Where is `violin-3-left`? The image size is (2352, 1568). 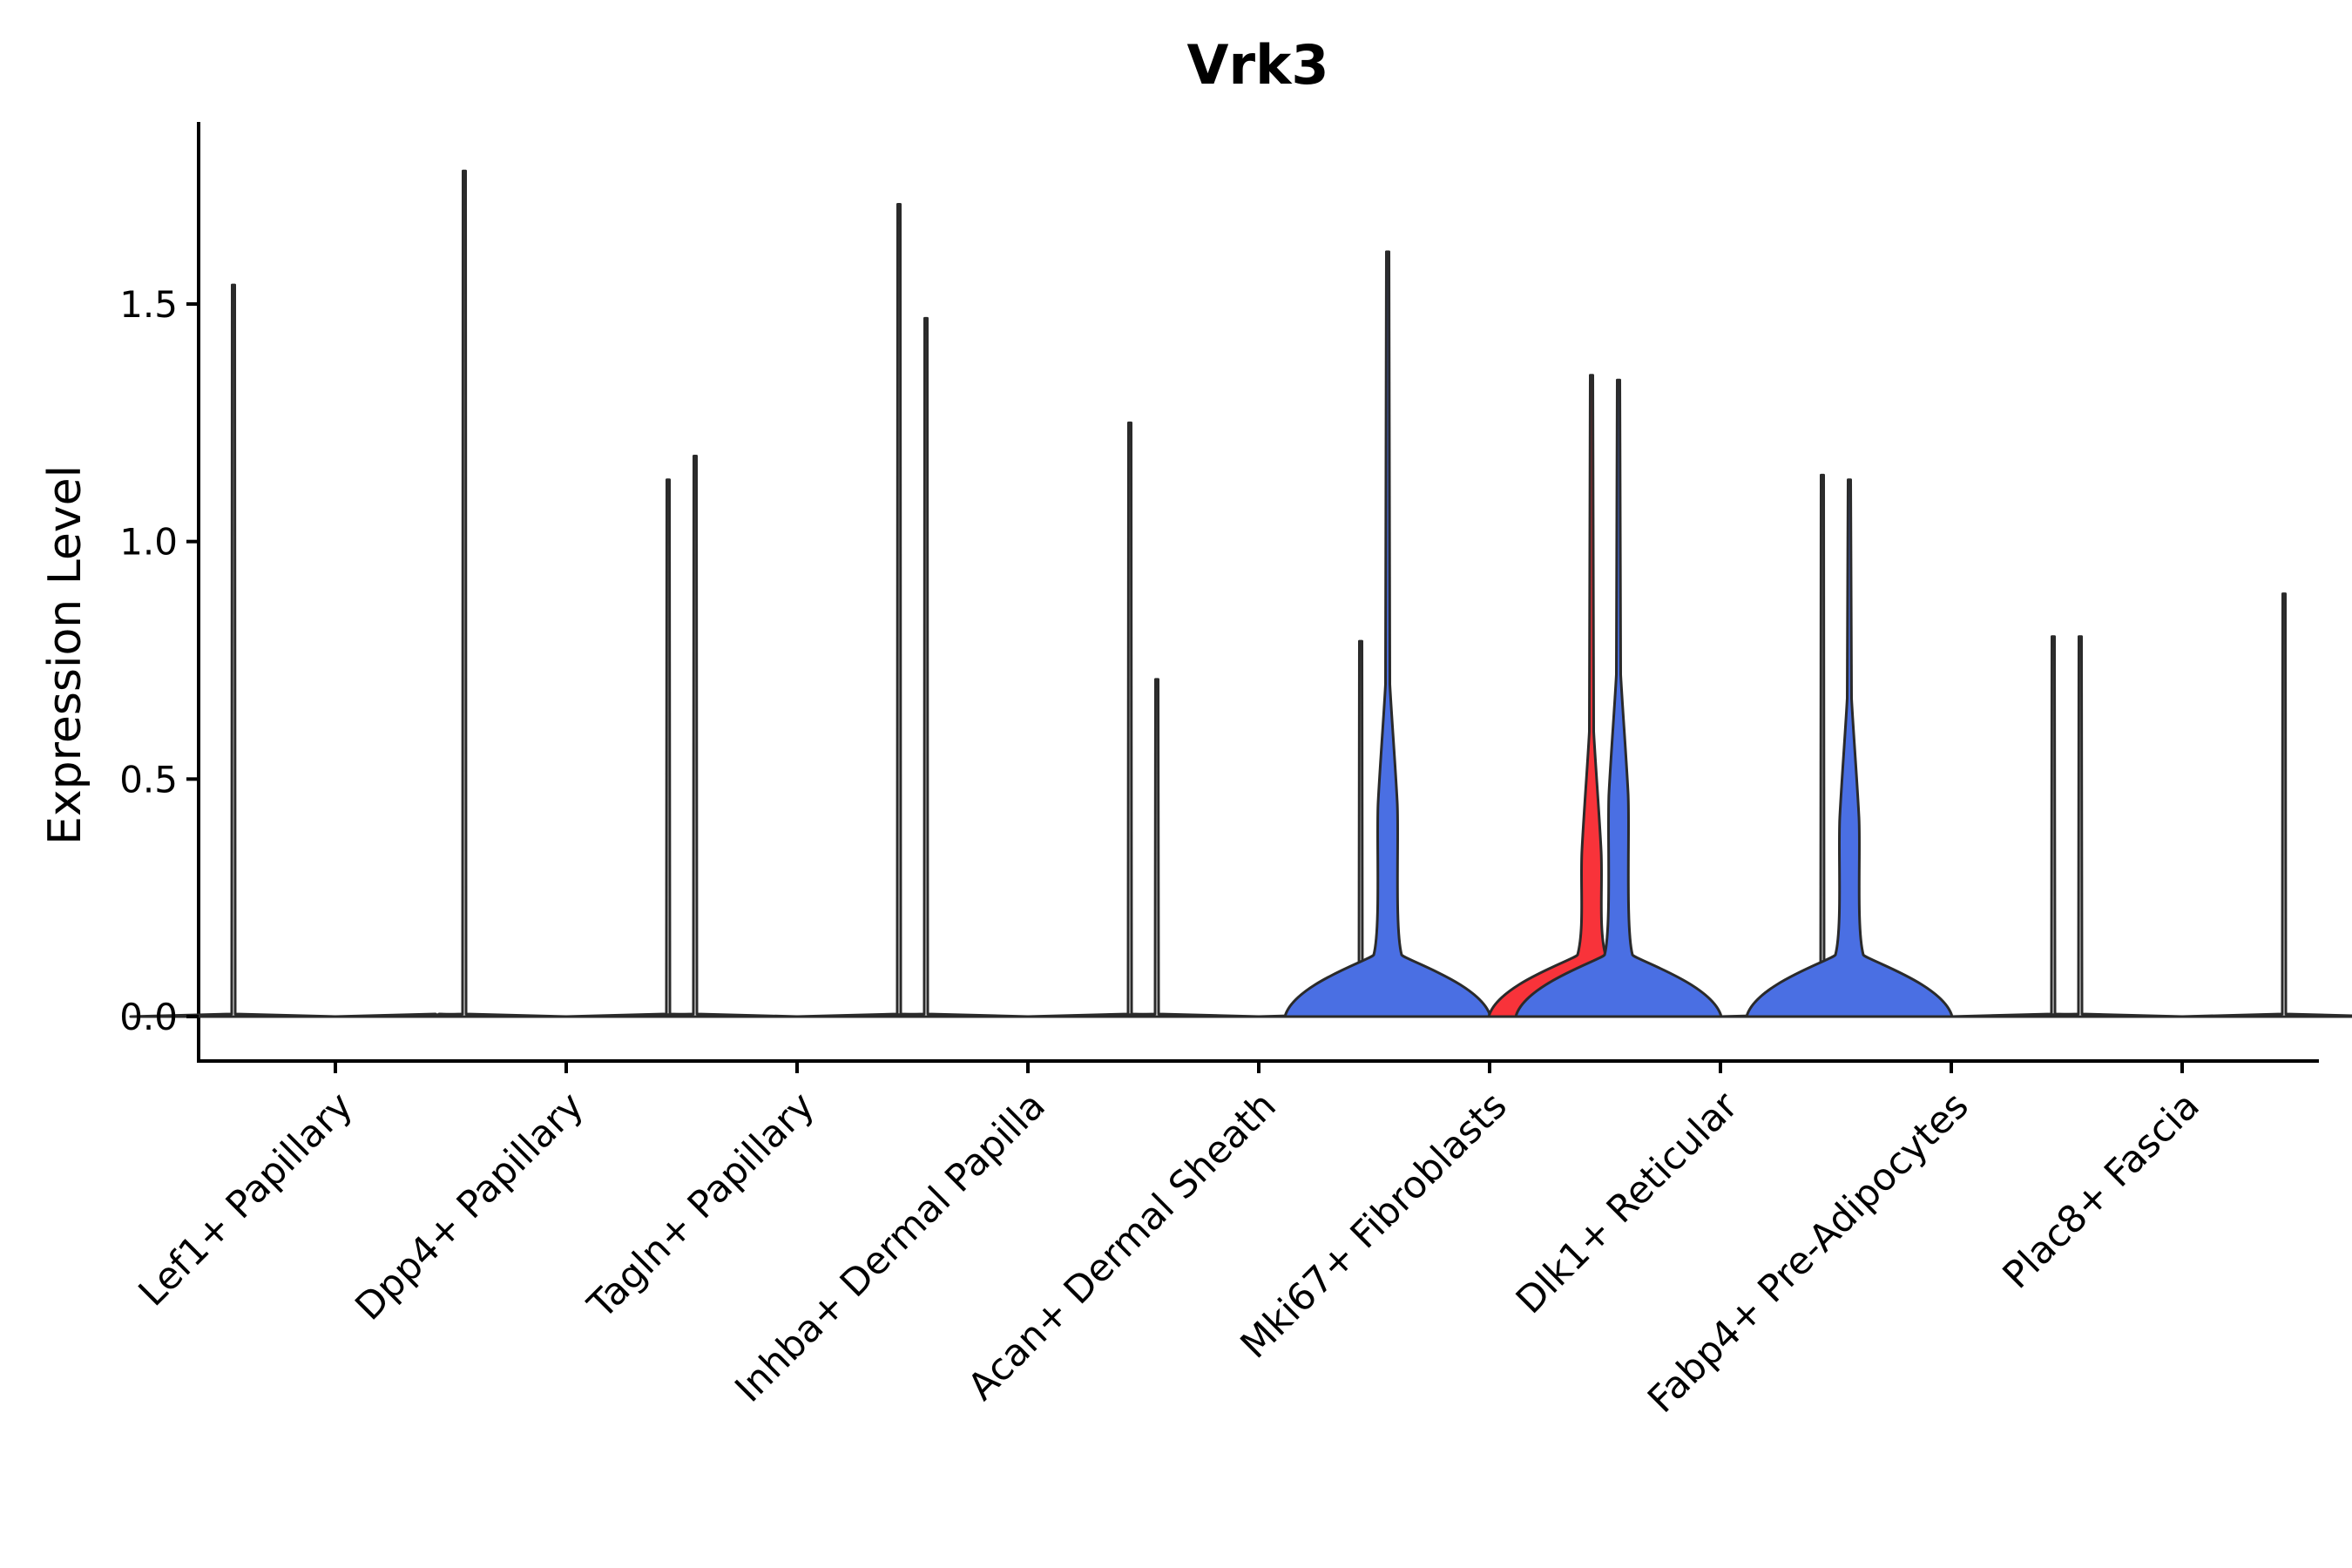
violin-3-left is located at coordinates (695, 736).